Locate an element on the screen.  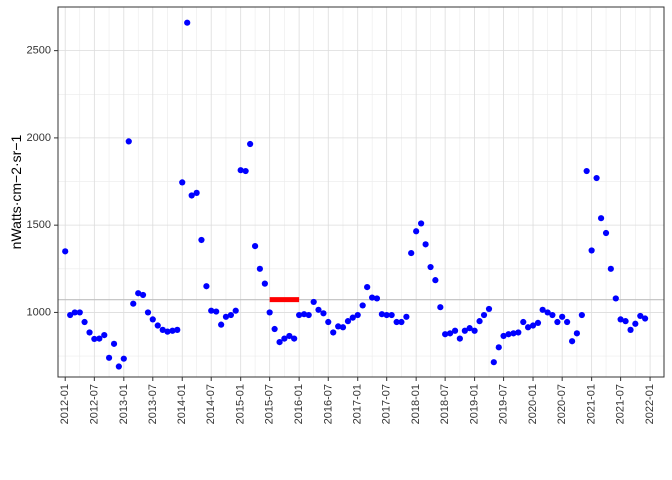
x-tick-label: 2012-01 is located at coordinates (65, 404).